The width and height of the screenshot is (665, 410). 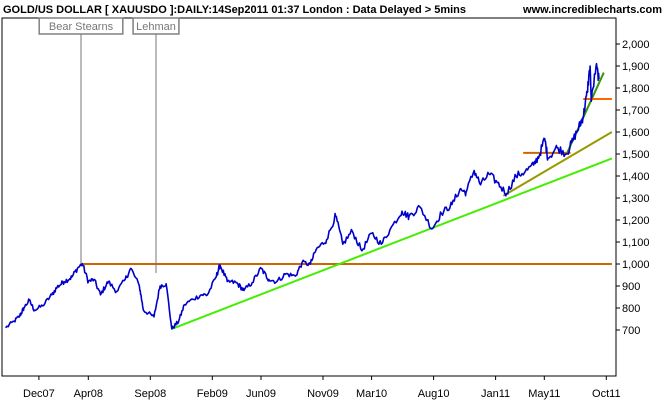 I want to click on y-tick-label: 1,600, so click(x=636, y=133).